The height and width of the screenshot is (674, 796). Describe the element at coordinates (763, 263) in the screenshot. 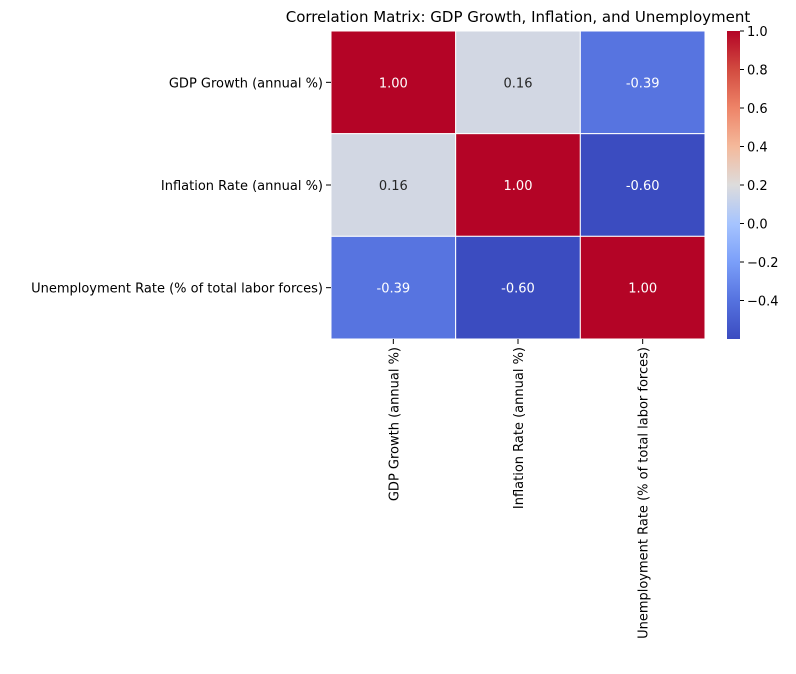

I see `colorbar-tick-label: −0.2` at that location.